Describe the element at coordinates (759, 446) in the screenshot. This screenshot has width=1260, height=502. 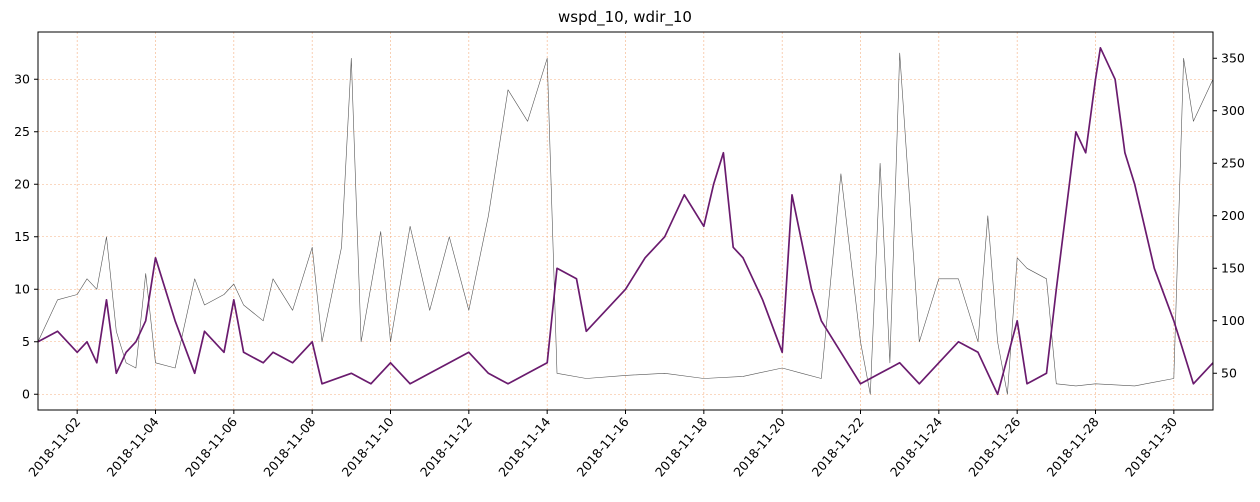
I see `x-tick-label: 2018-11-20` at that location.